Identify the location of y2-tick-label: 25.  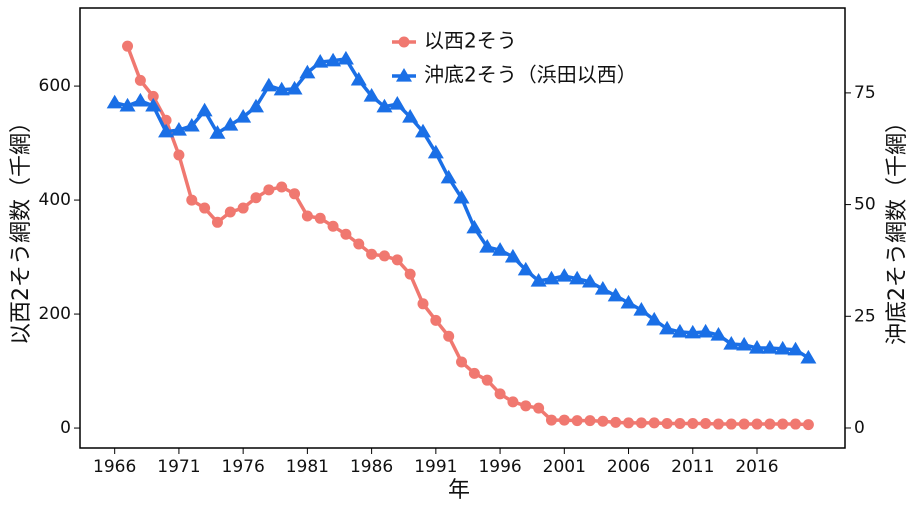
(865, 316).